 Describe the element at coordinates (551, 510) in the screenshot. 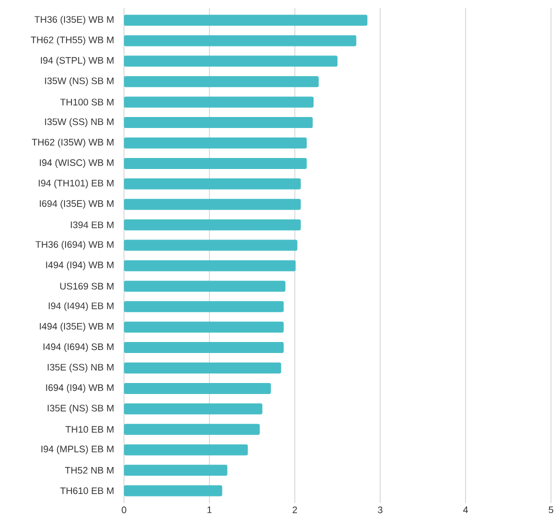

I see `x-tick-label: 5` at that location.